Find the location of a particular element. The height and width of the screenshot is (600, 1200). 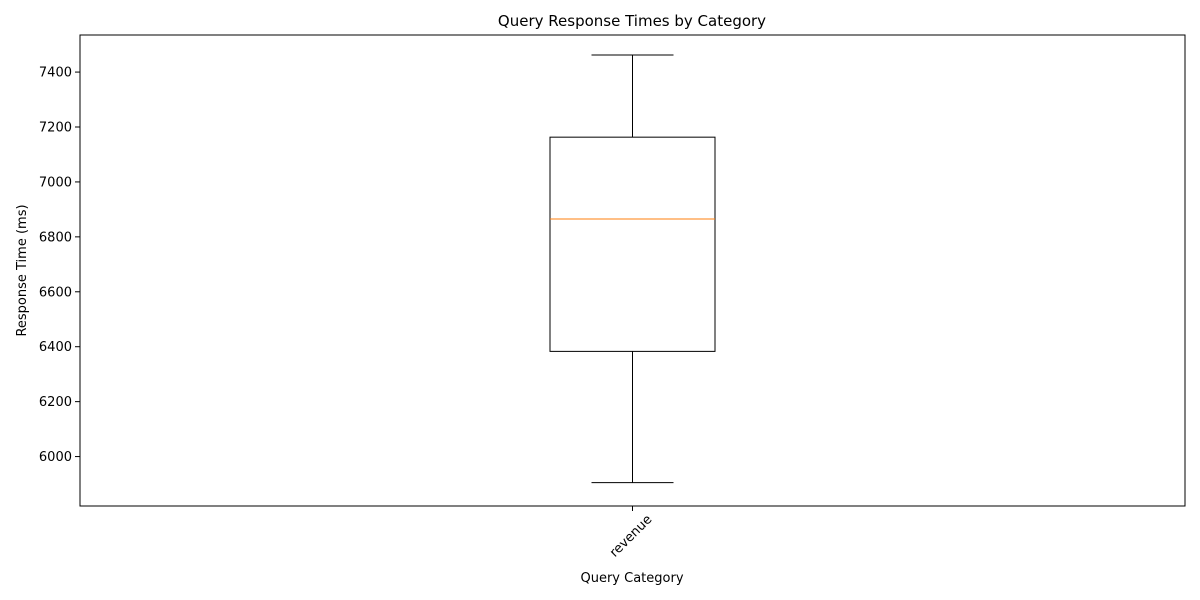

y-tick-label: 6600 is located at coordinates (55, 292).